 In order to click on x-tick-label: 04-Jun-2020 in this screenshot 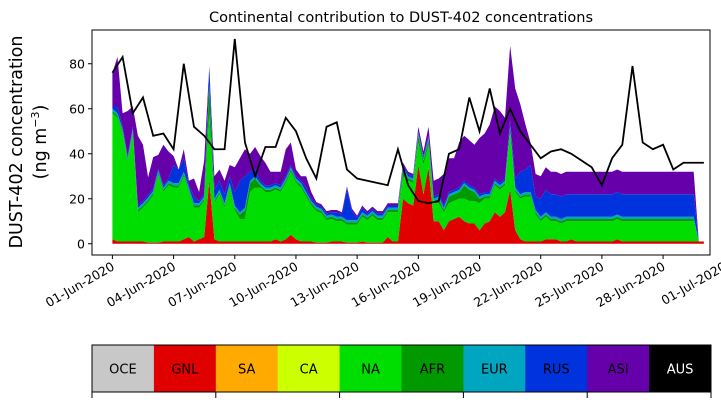, I will do `click(141, 284)`.